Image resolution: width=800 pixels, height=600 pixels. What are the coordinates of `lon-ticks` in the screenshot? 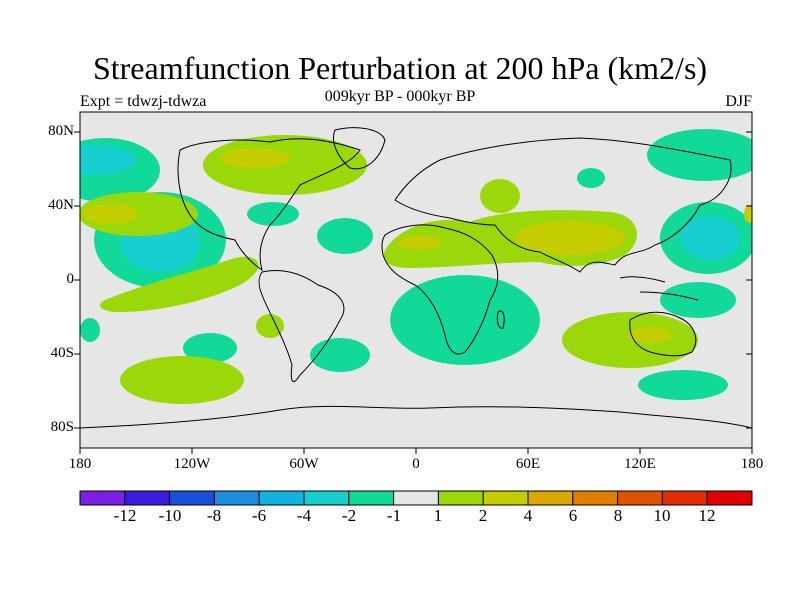 It's located at (416, 451).